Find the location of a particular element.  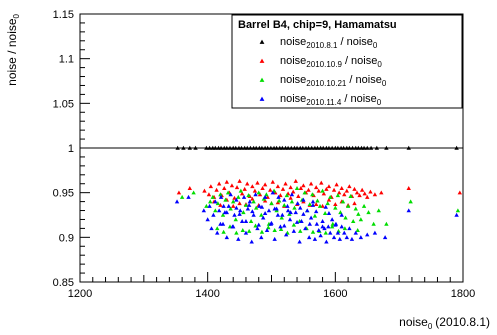

y-tick-label: 0.9 is located at coordinates (66, 238).